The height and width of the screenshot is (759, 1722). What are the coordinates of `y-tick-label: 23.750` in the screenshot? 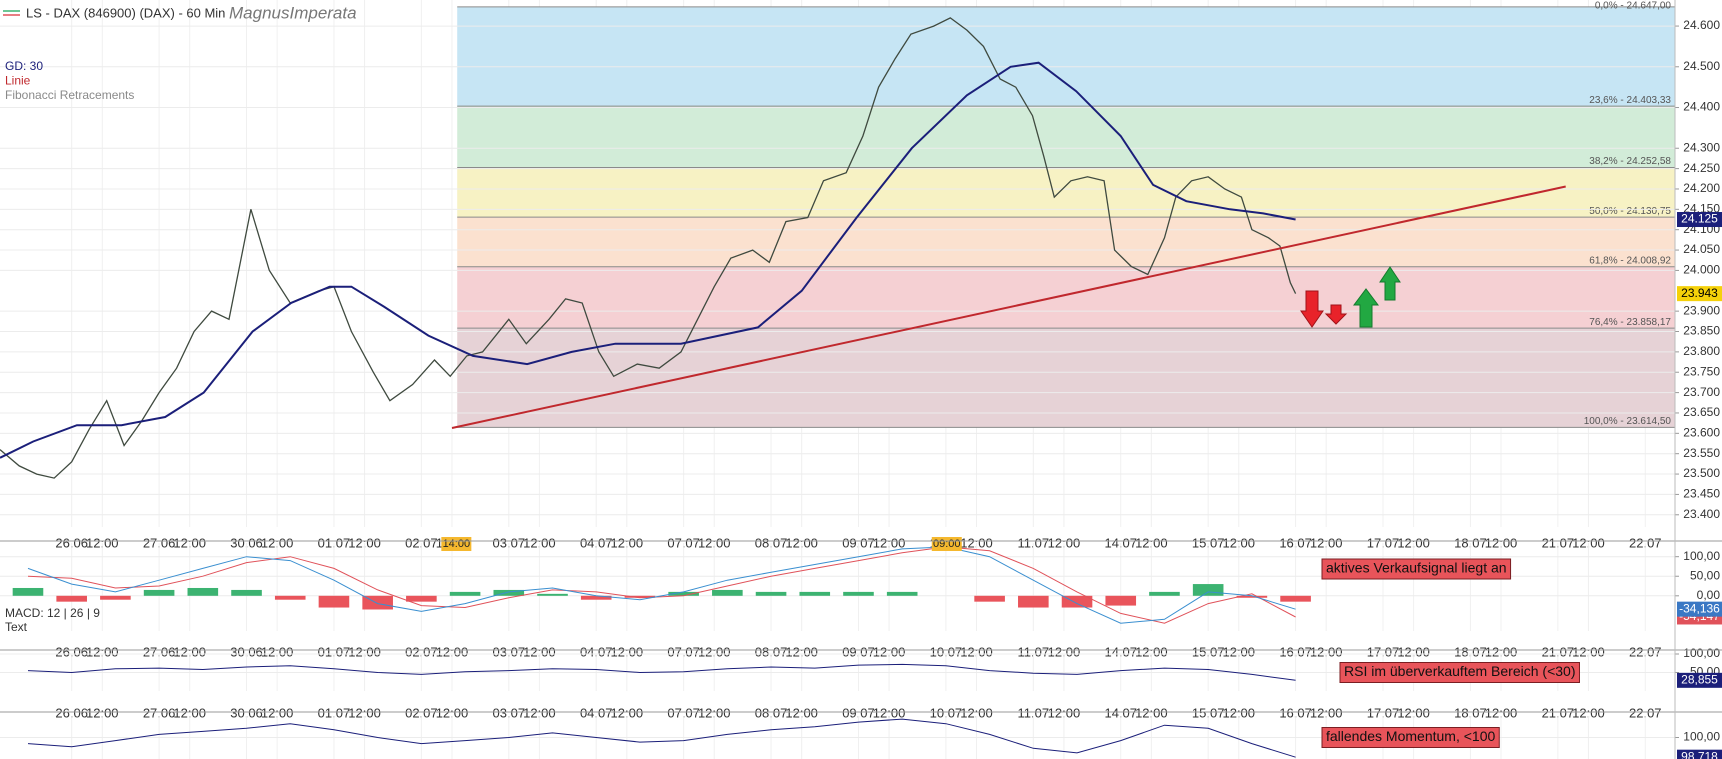 It's located at (1701, 371).